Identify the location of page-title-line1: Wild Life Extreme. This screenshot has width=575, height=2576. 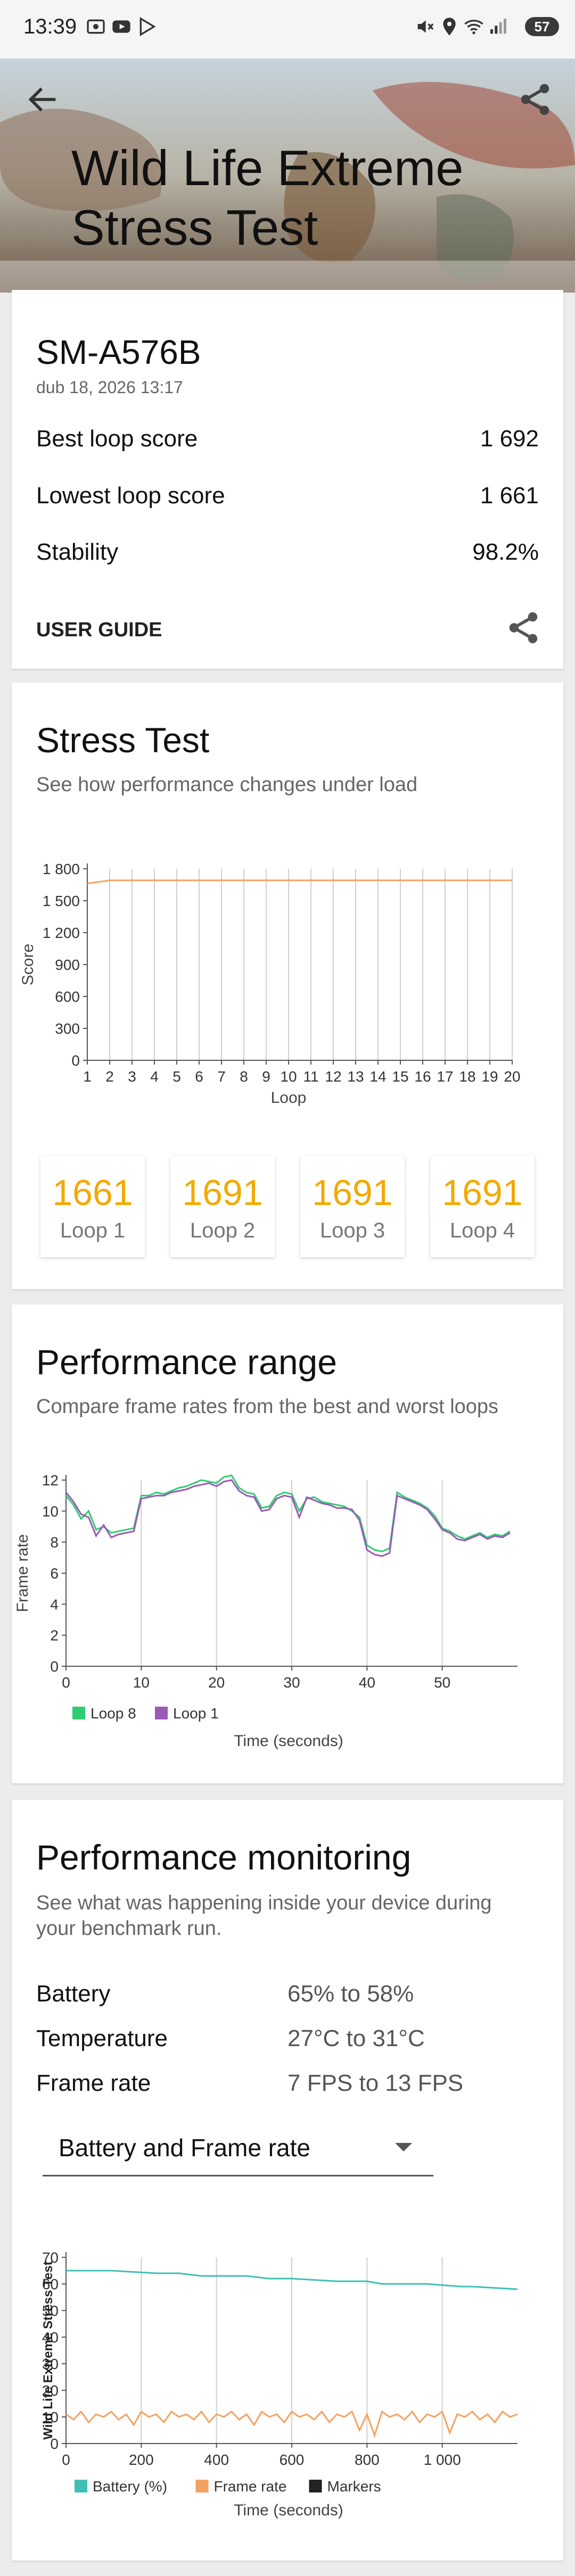
(268, 168).